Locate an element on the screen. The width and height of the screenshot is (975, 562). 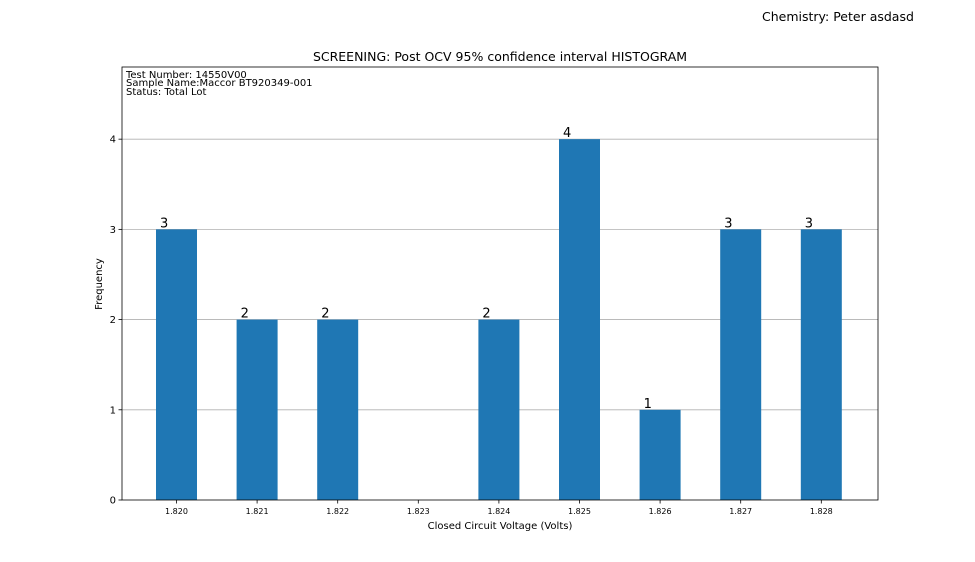
x-axis-label: Closed Circuit Voltage (Volts) is located at coordinates (500, 526).